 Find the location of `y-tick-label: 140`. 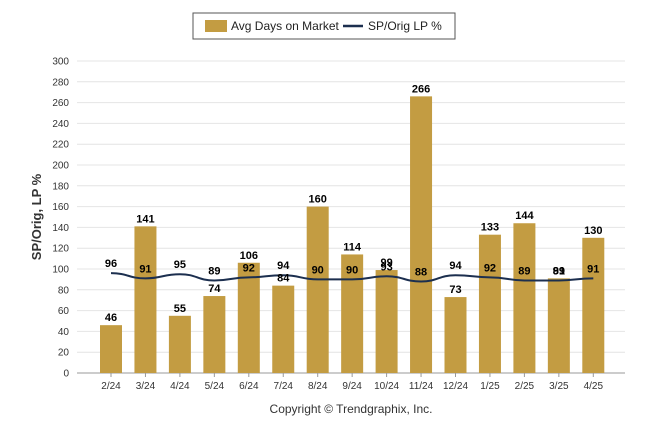

y-tick-label: 140 is located at coordinates (60, 228).